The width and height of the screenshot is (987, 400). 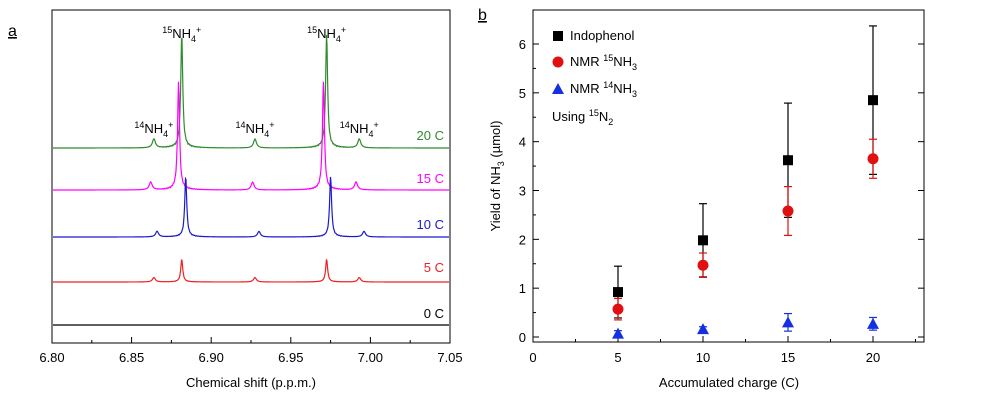 I want to click on y-tick-label: 0, so click(x=522, y=337).